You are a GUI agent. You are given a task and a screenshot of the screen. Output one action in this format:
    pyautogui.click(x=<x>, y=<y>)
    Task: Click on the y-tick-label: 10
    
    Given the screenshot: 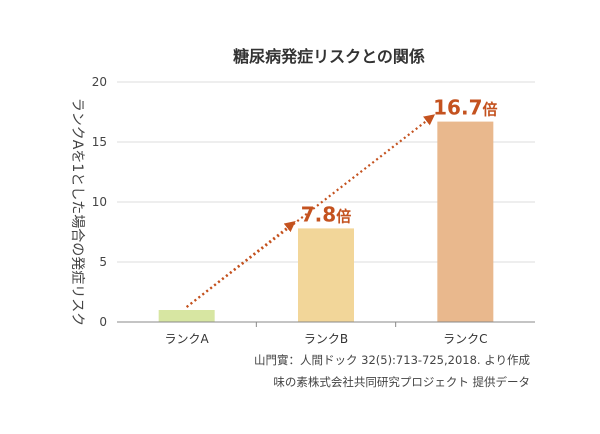 What is the action you would take?
    pyautogui.click(x=99, y=202)
    